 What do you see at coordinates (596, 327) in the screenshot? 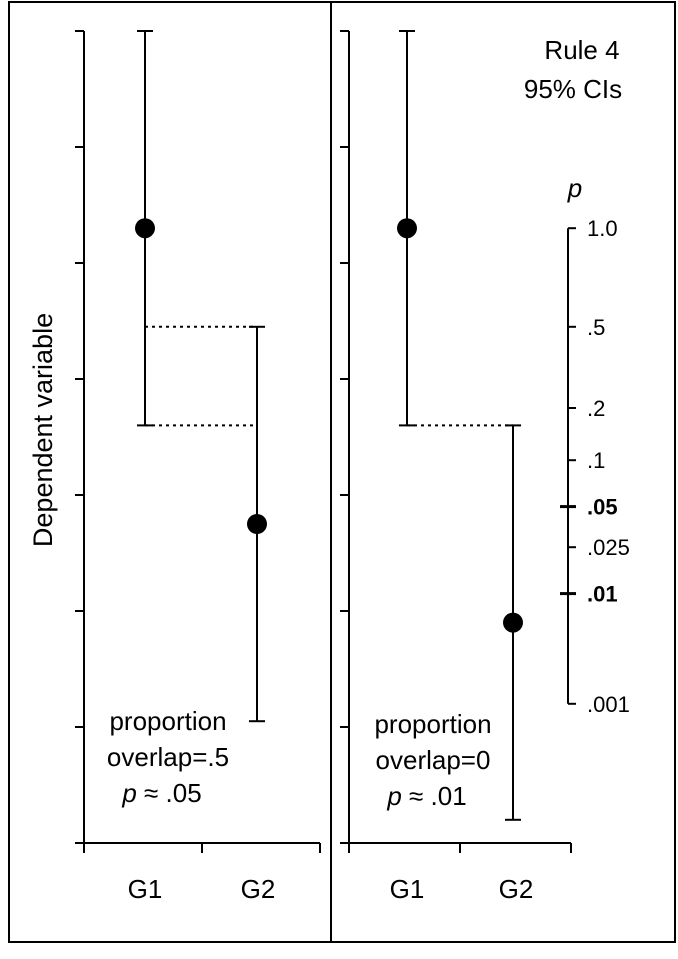
I see `p-scale-tick-label: .5` at bounding box center [596, 327].